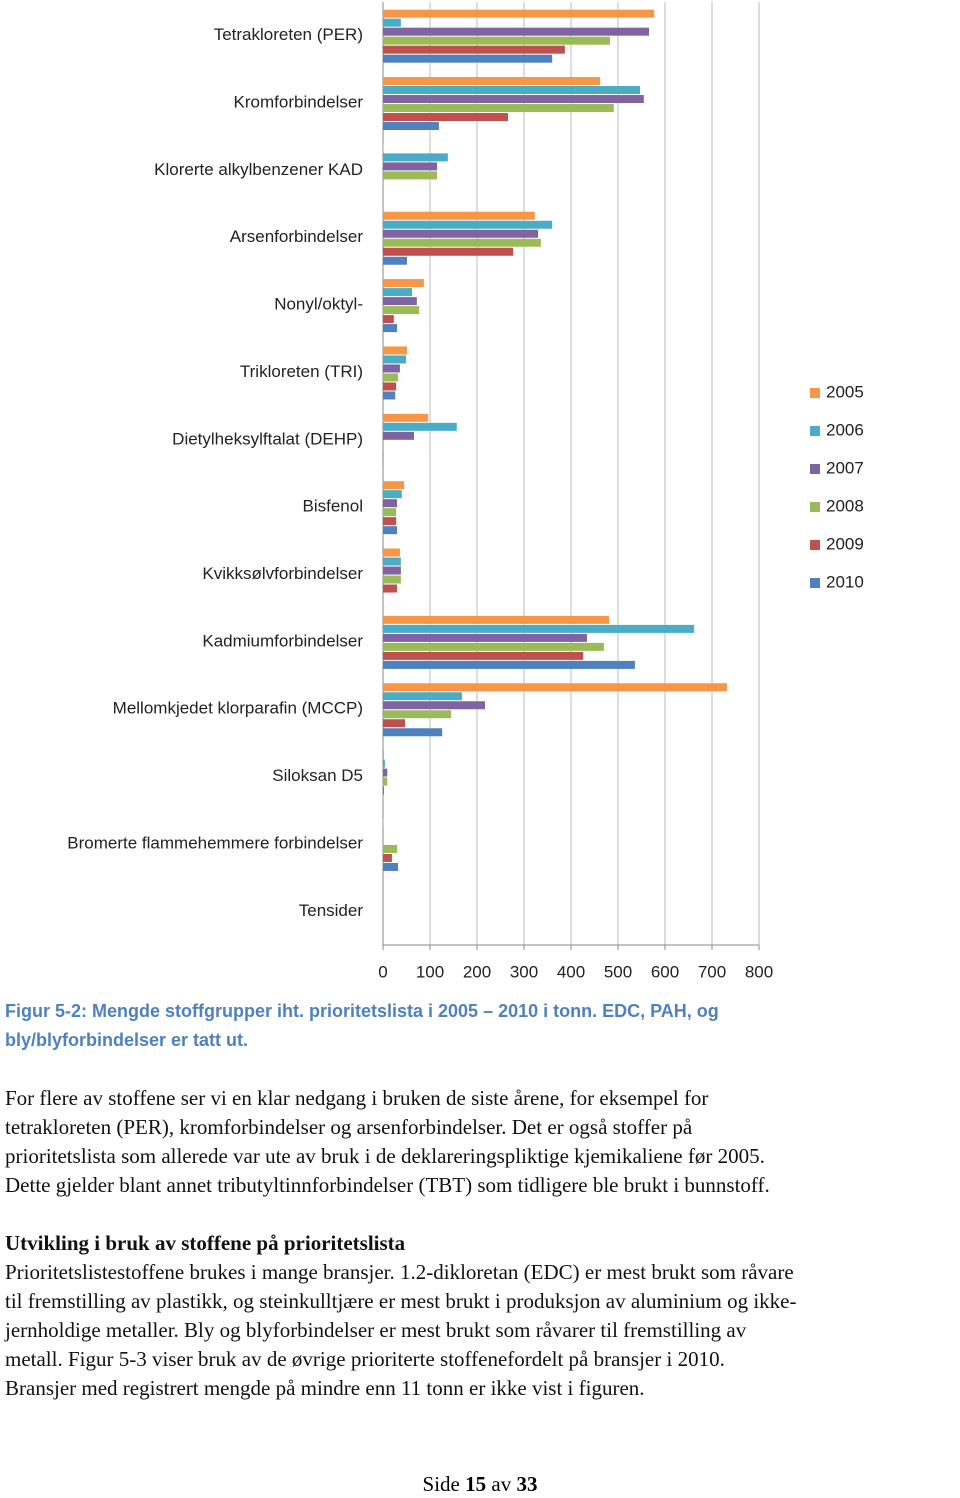  I want to click on category-label: Dietylheksylftalat (DEHP), so click(267, 438).